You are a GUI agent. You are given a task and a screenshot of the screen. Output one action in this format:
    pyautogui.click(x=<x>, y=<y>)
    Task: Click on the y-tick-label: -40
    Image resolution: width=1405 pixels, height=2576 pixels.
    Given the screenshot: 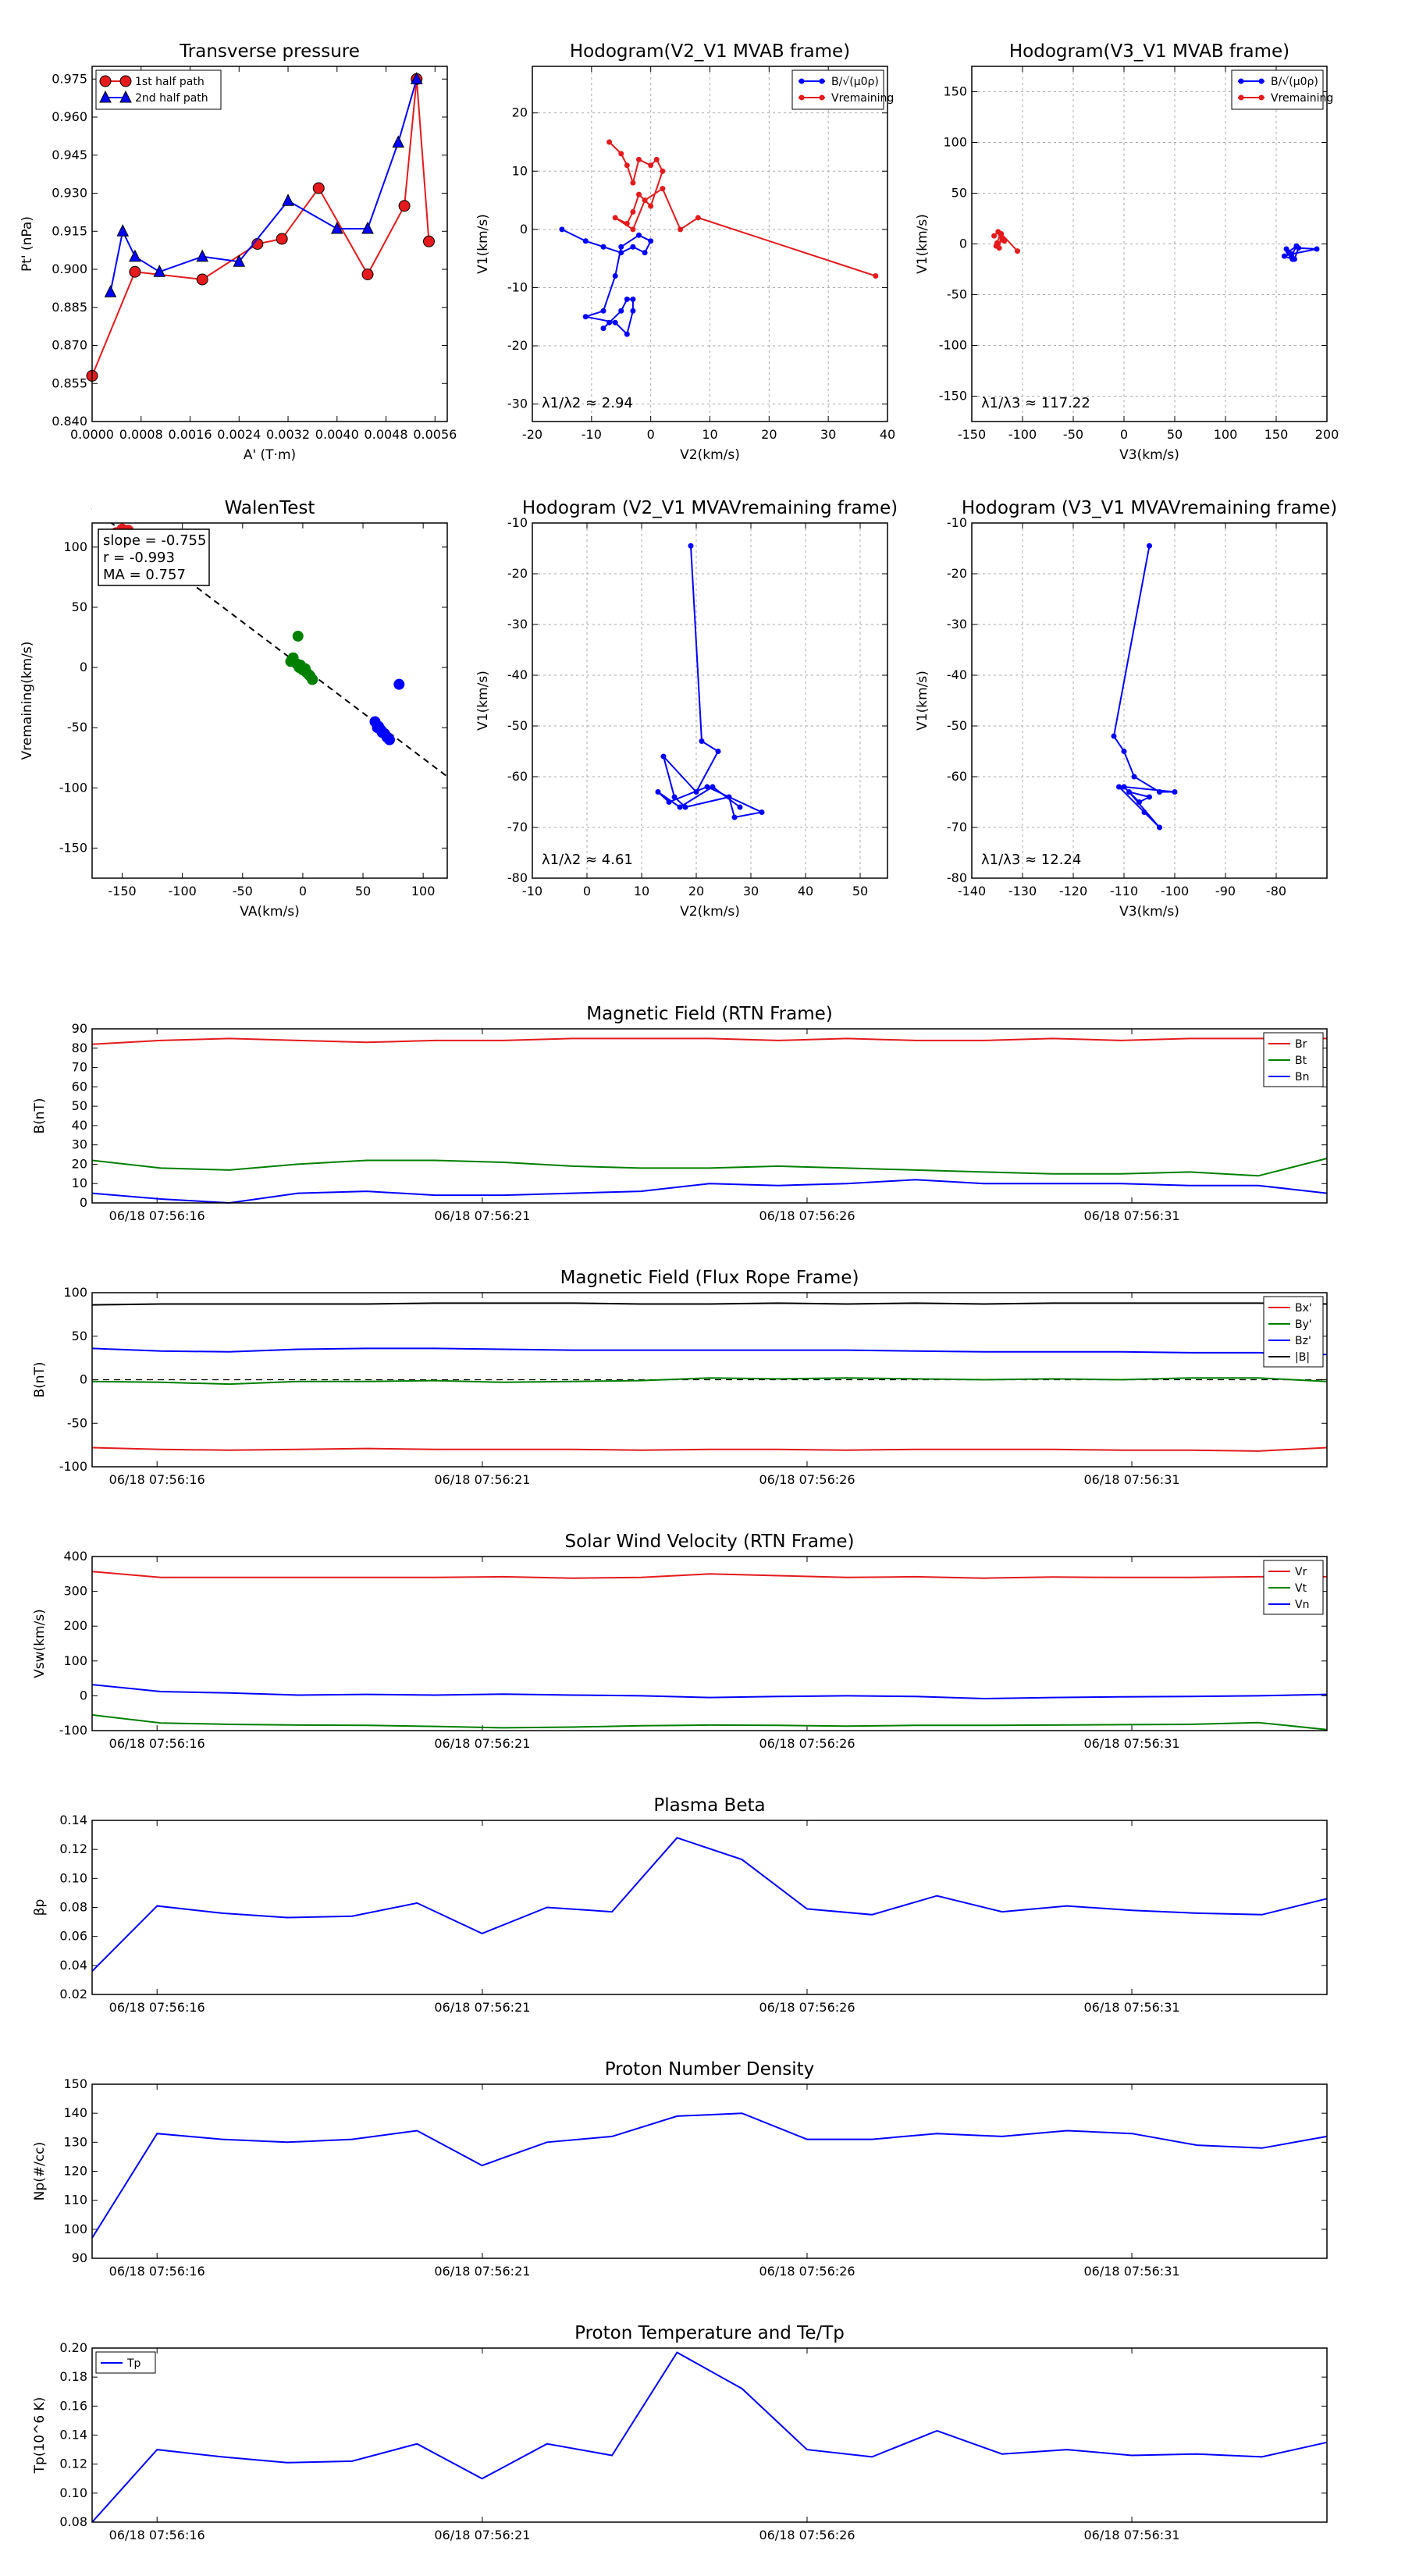 What is the action you would take?
    pyautogui.click(x=517, y=674)
    